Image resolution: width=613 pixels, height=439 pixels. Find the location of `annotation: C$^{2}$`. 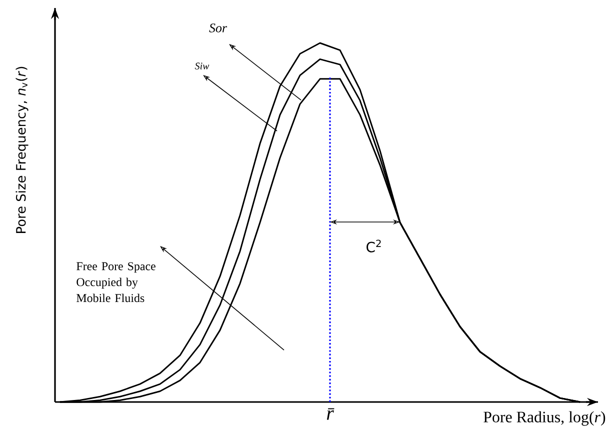

annotation: C$^{2}$ is located at coordinates (373, 246).